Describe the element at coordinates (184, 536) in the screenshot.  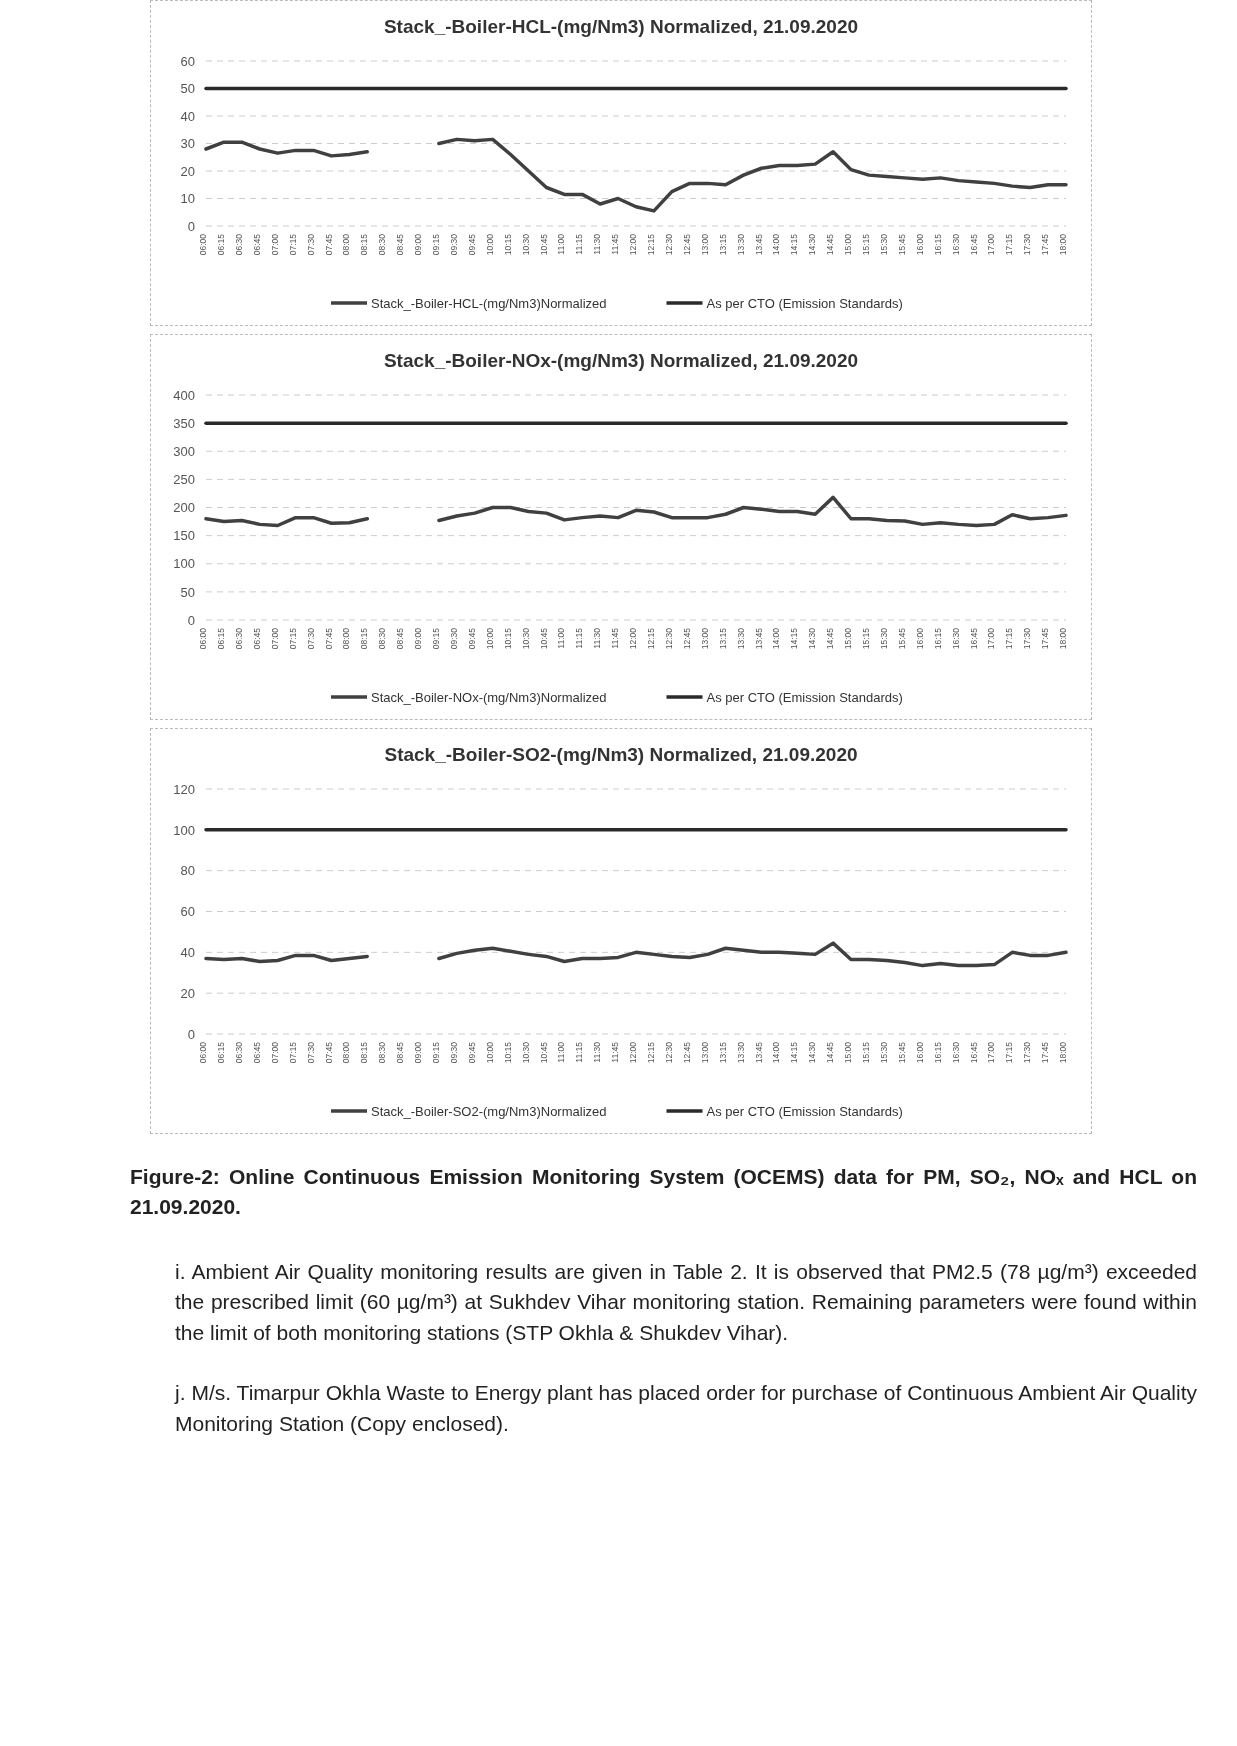
I see `y-tick-label: 150` at that location.